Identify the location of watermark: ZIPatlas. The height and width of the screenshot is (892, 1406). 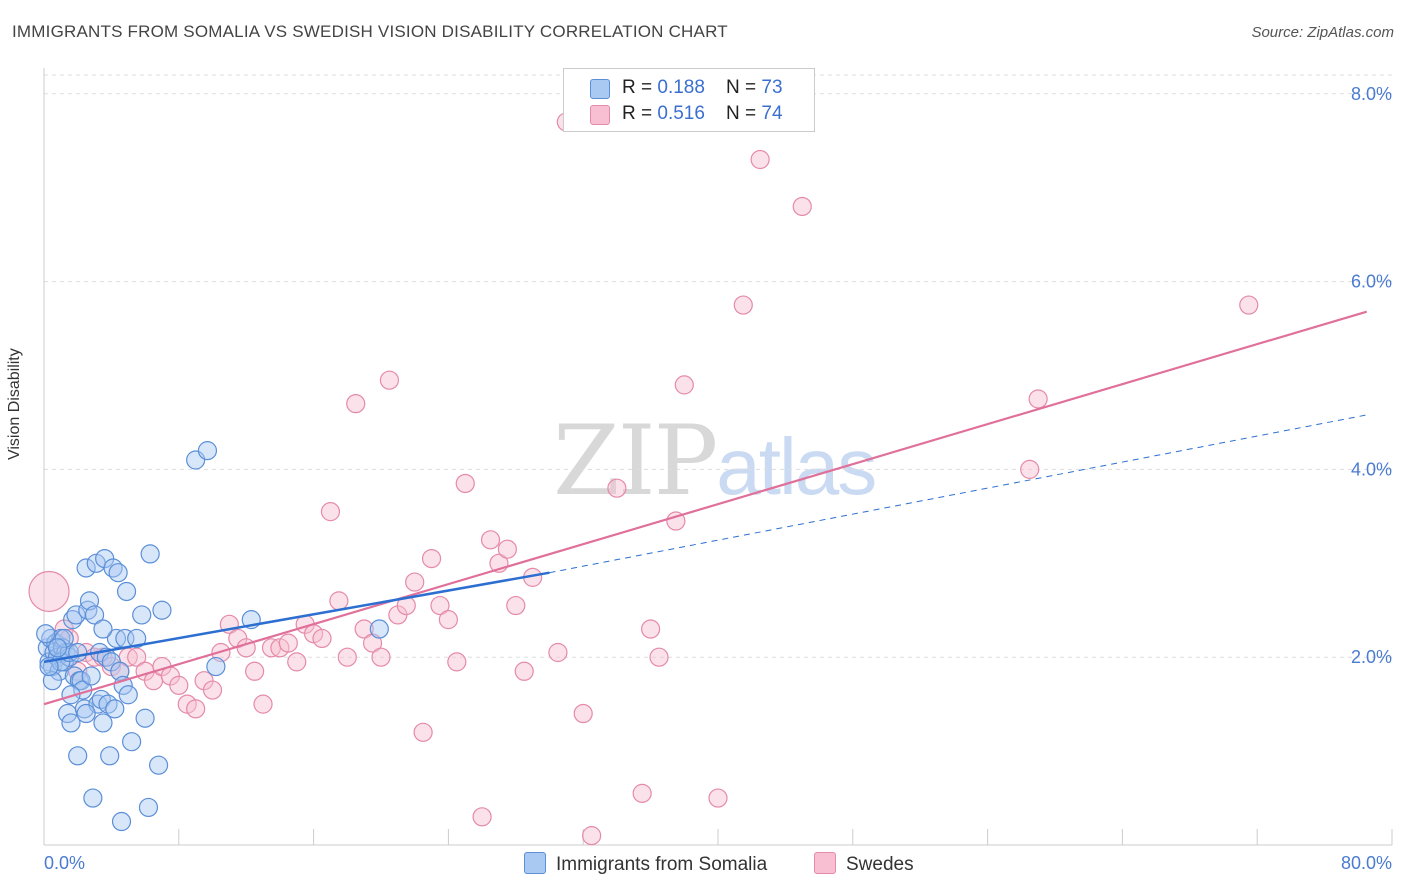
(715, 461).